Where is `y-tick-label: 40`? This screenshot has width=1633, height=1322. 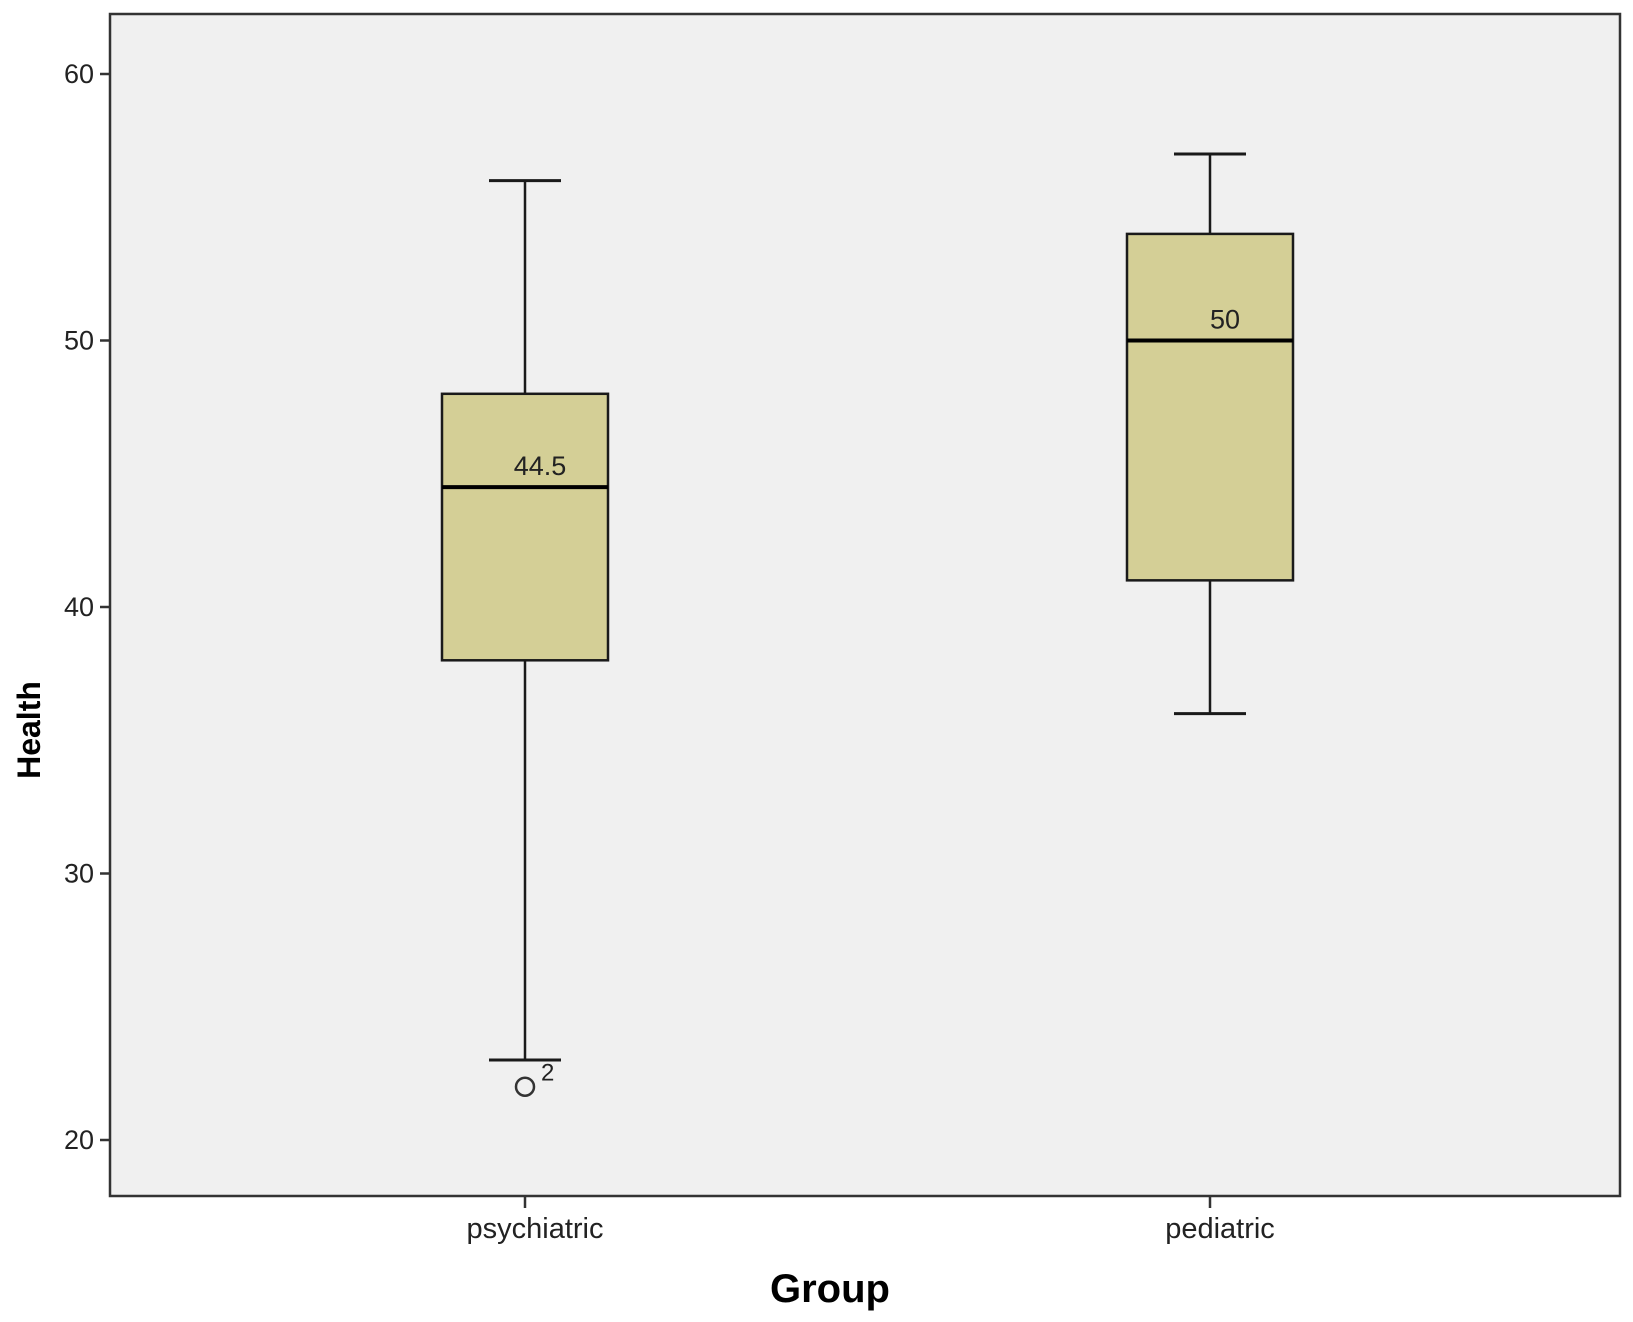 y-tick-label: 40 is located at coordinates (79, 607).